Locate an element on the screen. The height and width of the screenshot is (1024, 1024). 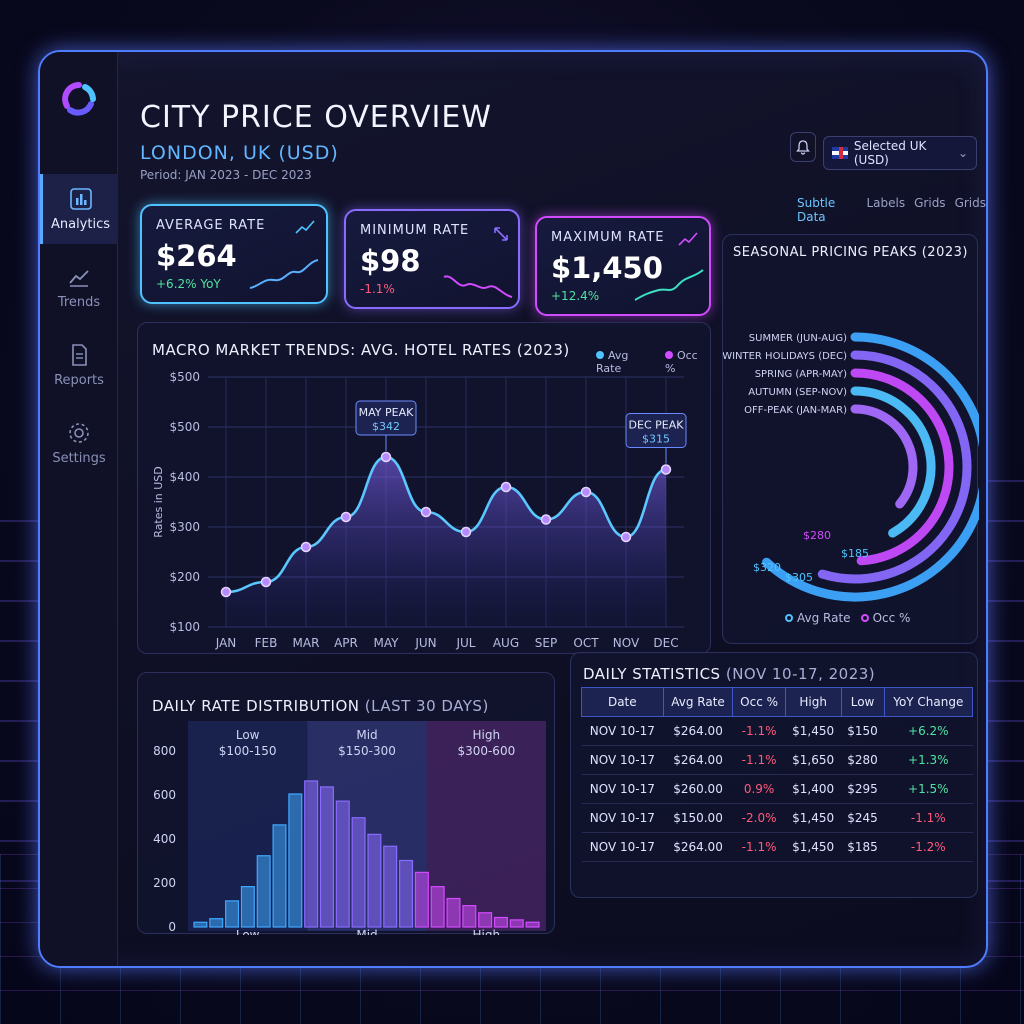
sidebar-item-trends: Trends is located at coordinates (79, 287).